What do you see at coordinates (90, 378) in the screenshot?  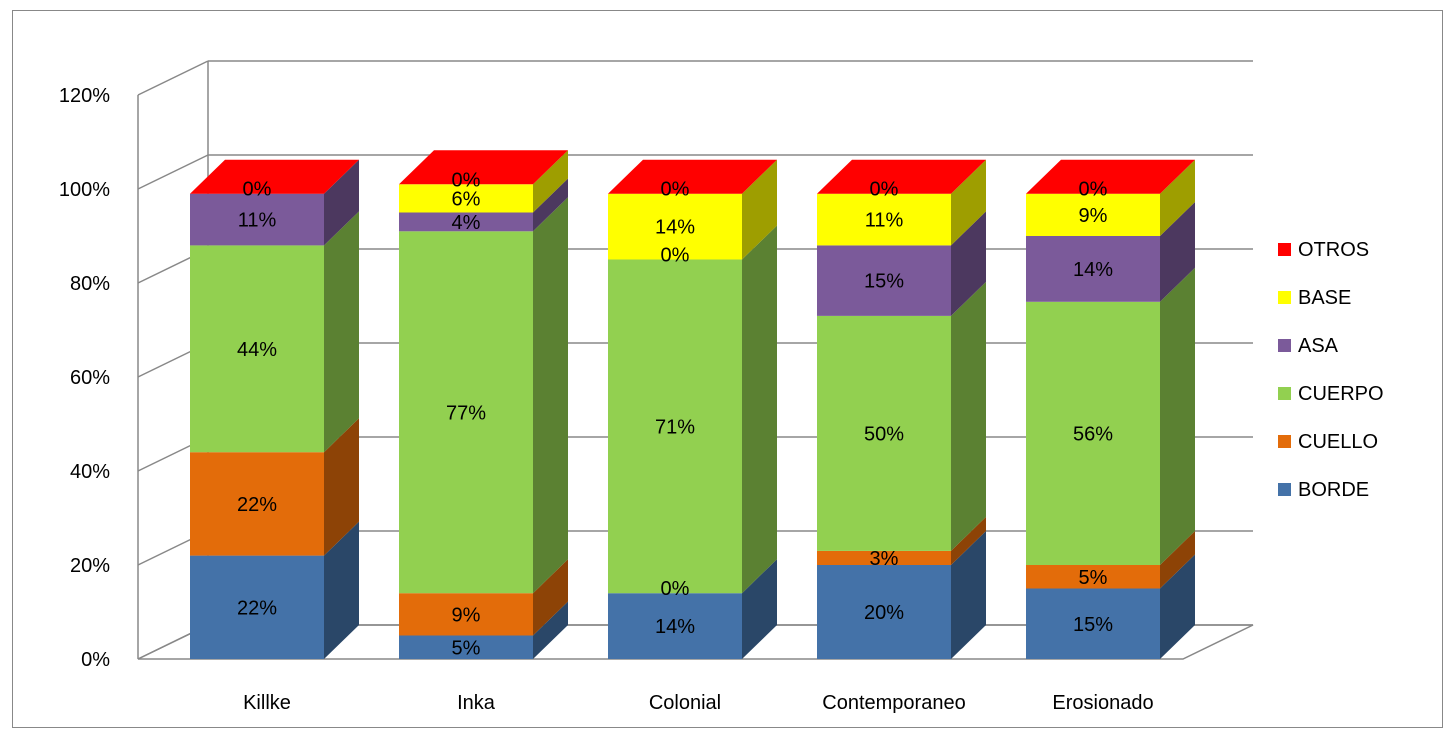 I see `y-tick-label: 60%` at bounding box center [90, 378].